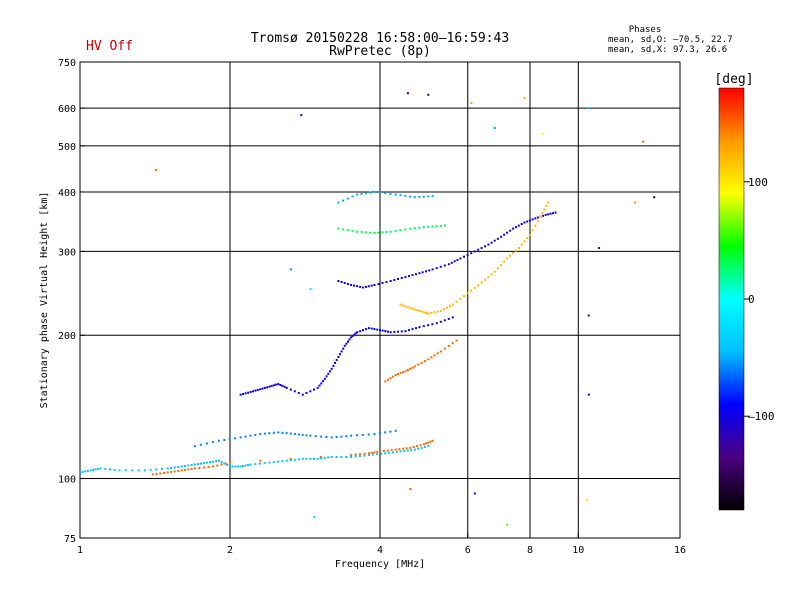 The width and height of the screenshot is (800, 604). What do you see at coordinates (731, 299) in the screenshot?
I see `colorbar-gradient` at bounding box center [731, 299].